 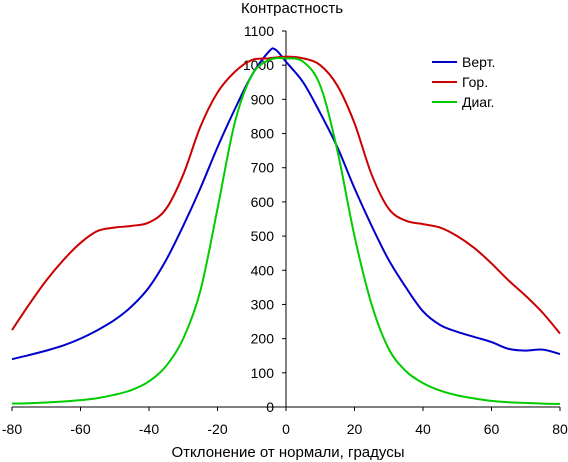 What do you see at coordinates (475, 82) in the screenshot?
I see `legend-label: Гор.` at bounding box center [475, 82].